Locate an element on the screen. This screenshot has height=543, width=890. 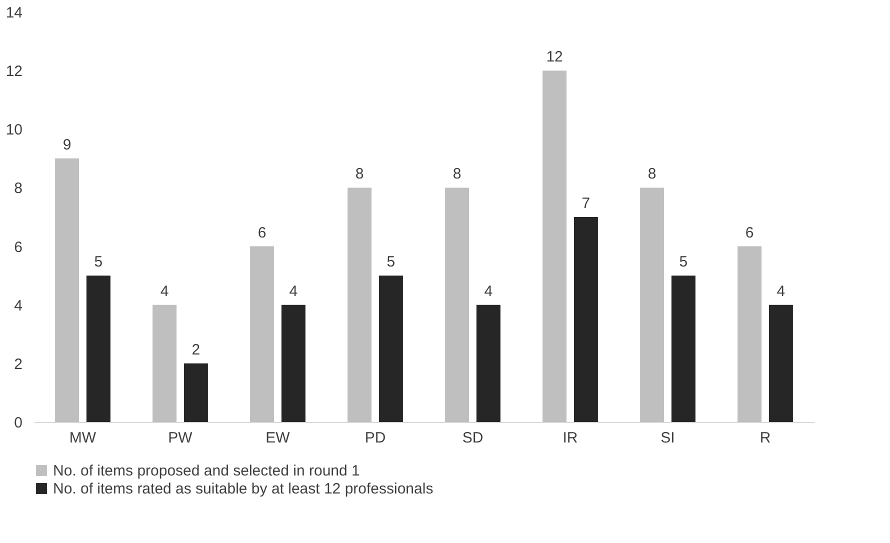
data-label: 9 is located at coordinates (67, 145).